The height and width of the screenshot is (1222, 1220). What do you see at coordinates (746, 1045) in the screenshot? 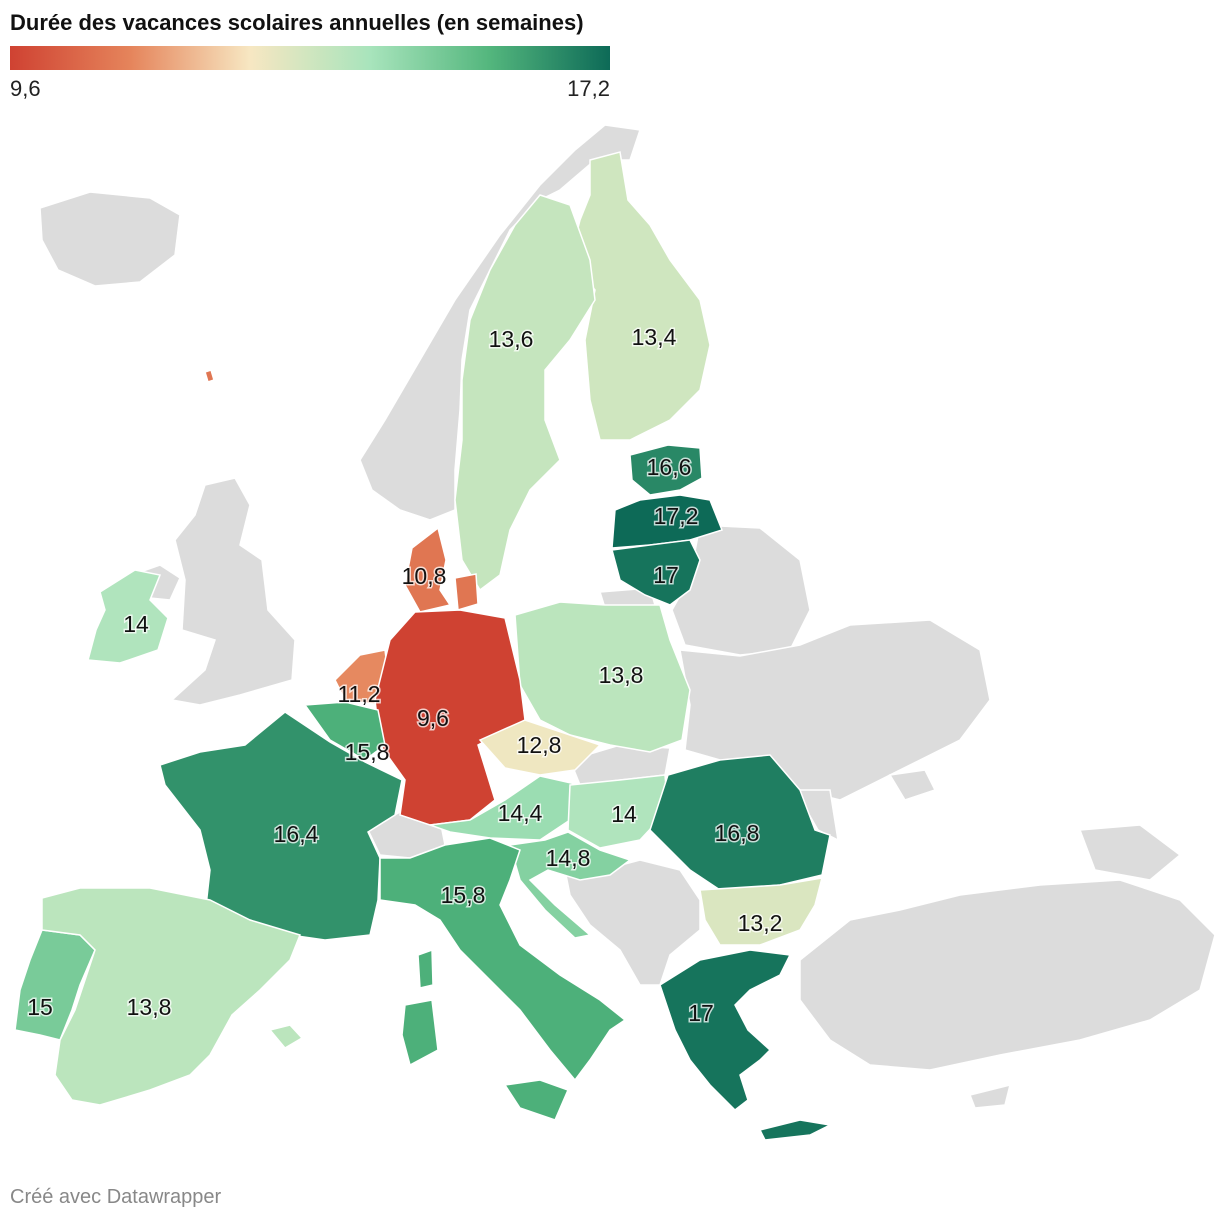
I see `region-greece` at bounding box center [746, 1045].